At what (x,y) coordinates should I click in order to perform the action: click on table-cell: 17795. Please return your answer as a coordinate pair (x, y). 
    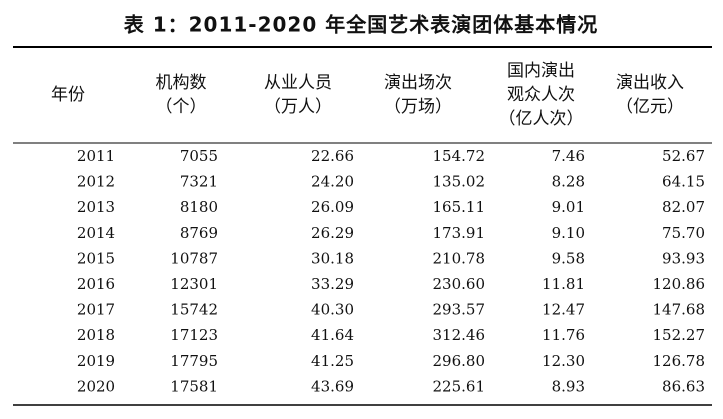
    Looking at the image, I should click on (194, 361).